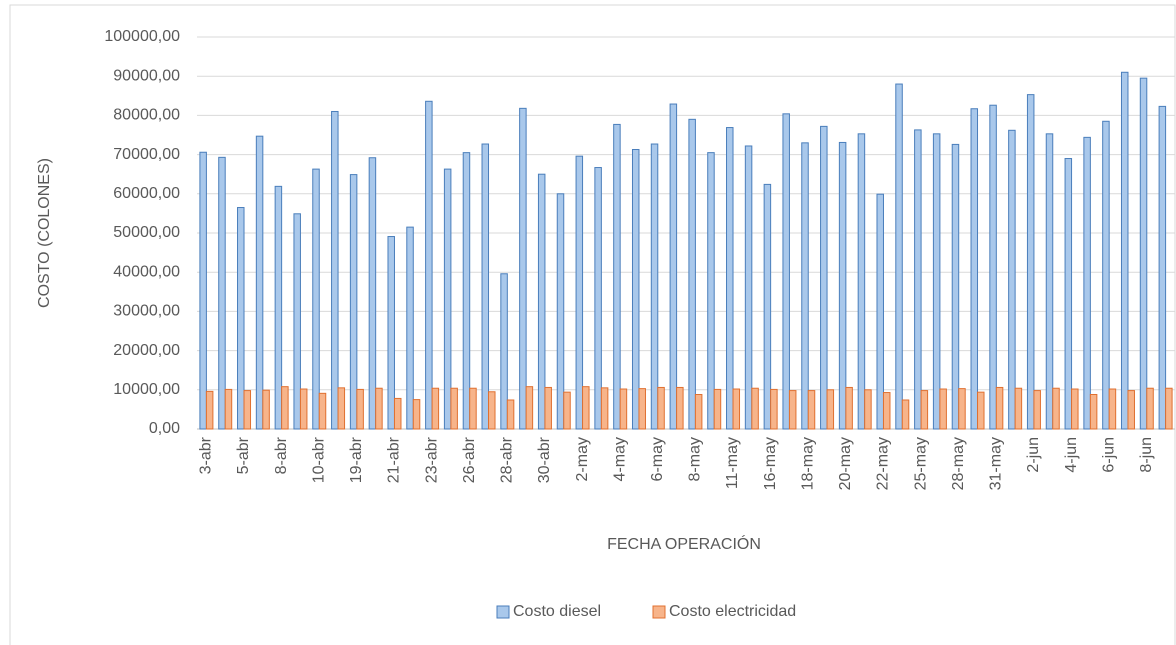 Image resolution: width=1176 pixels, height=645 pixels. What do you see at coordinates (544, 459) in the screenshot?
I see `x-tick-label: 30-abr` at bounding box center [544, 459].